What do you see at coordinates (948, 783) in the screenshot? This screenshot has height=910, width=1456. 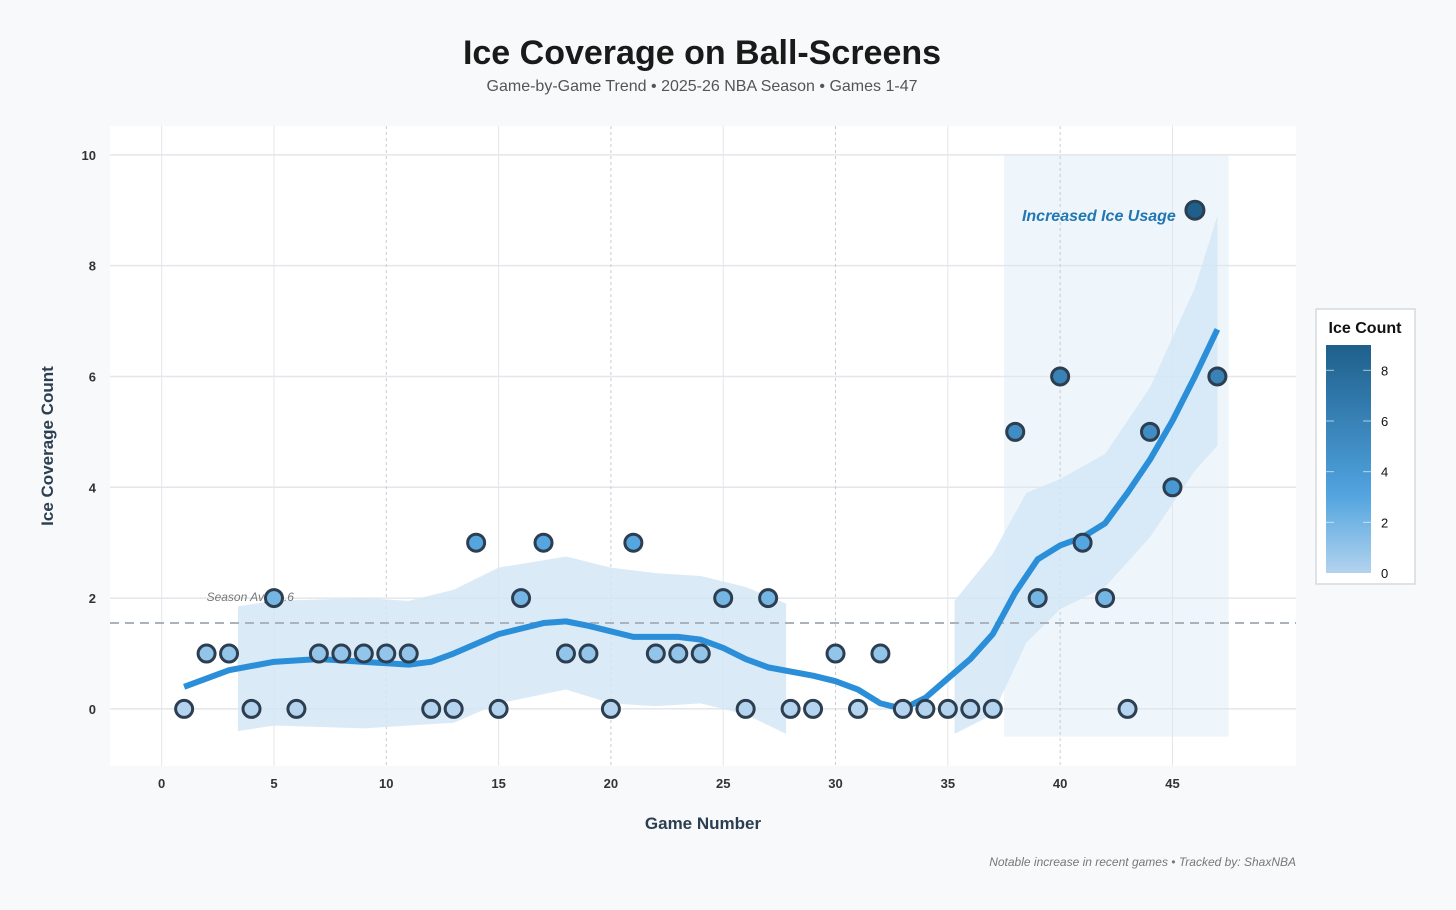 I see `x-tick-label: 35` at bounding box center [948, 783].